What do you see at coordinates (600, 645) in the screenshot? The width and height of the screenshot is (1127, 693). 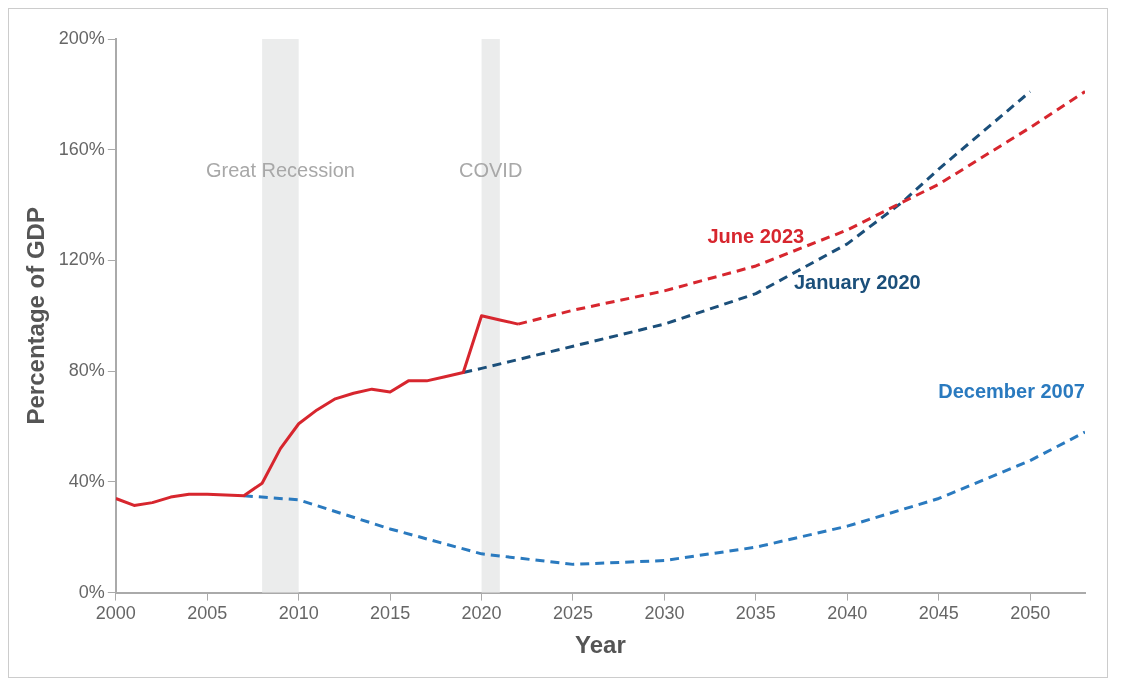 I see `x-axis-title: Year` at bounding box center [600, 645].